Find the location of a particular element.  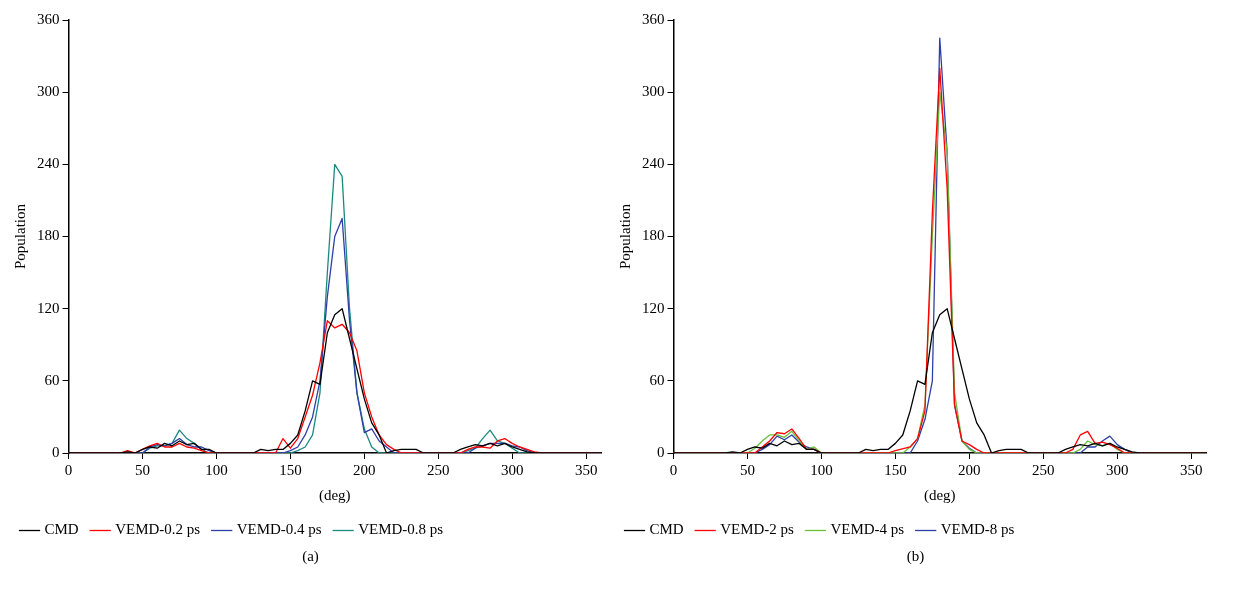

text: (b) is located at coordinates (915, 556).